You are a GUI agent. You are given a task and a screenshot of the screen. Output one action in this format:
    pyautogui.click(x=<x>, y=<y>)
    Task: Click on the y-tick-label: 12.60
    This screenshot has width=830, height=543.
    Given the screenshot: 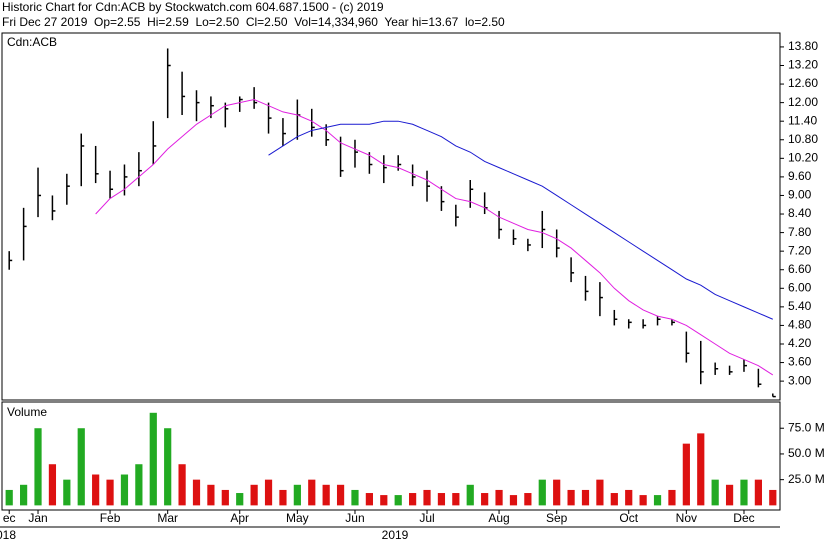 What is the action you would take?
    pyautogui.click(x=803, y=83)
    